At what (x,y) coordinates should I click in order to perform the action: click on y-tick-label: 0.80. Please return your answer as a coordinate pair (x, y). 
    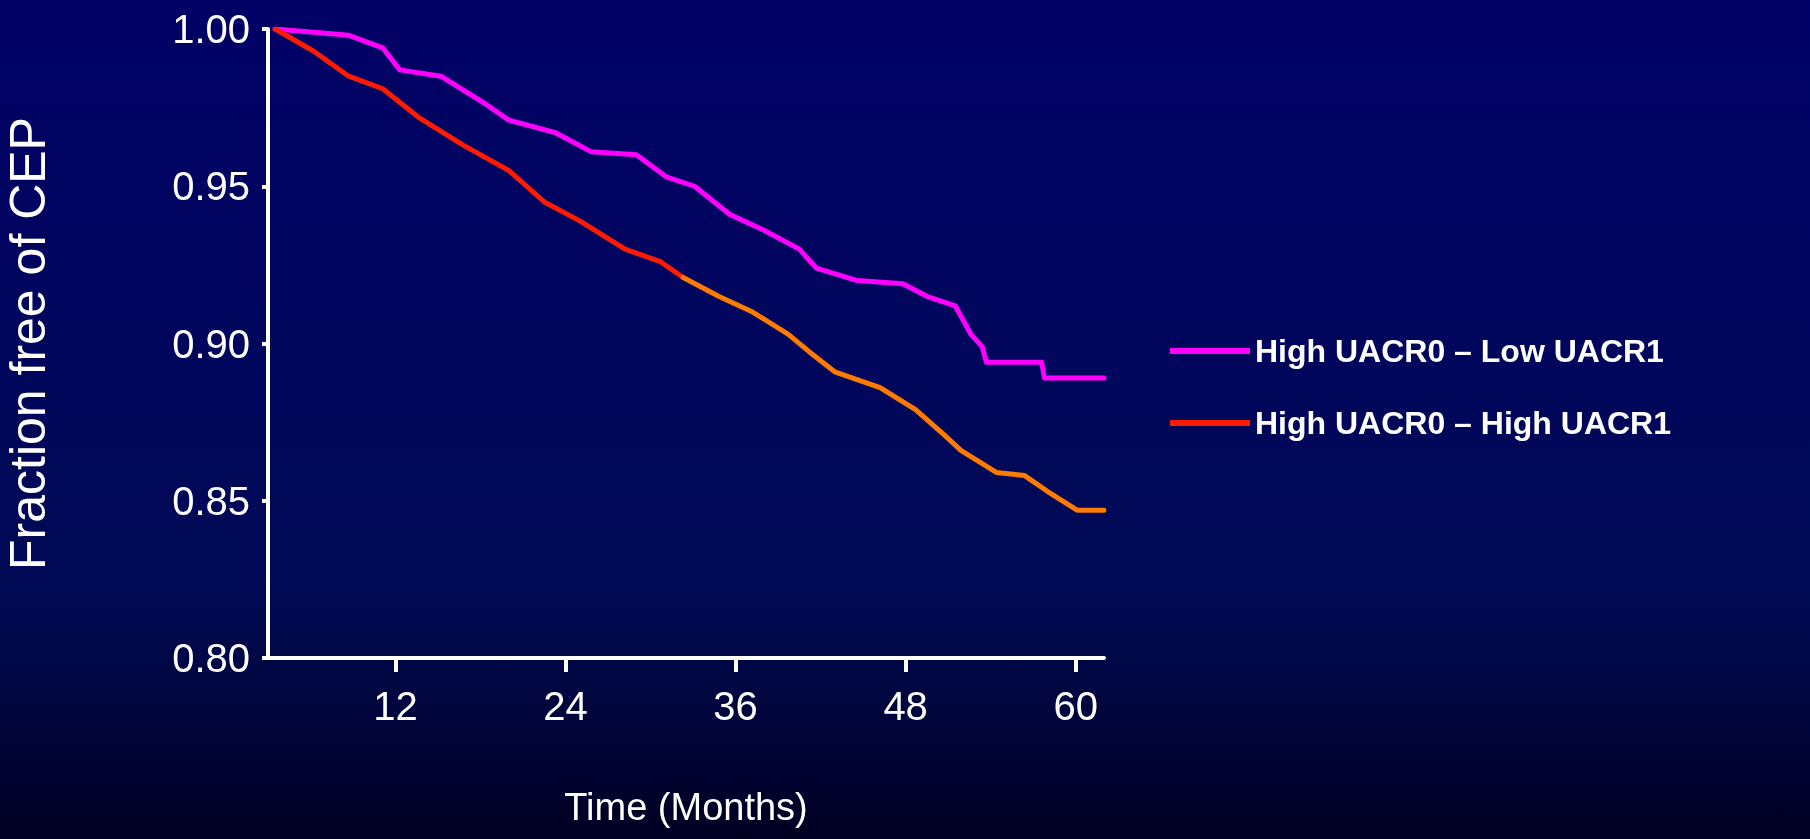
    Looking at the image, I should click on (211, 658).